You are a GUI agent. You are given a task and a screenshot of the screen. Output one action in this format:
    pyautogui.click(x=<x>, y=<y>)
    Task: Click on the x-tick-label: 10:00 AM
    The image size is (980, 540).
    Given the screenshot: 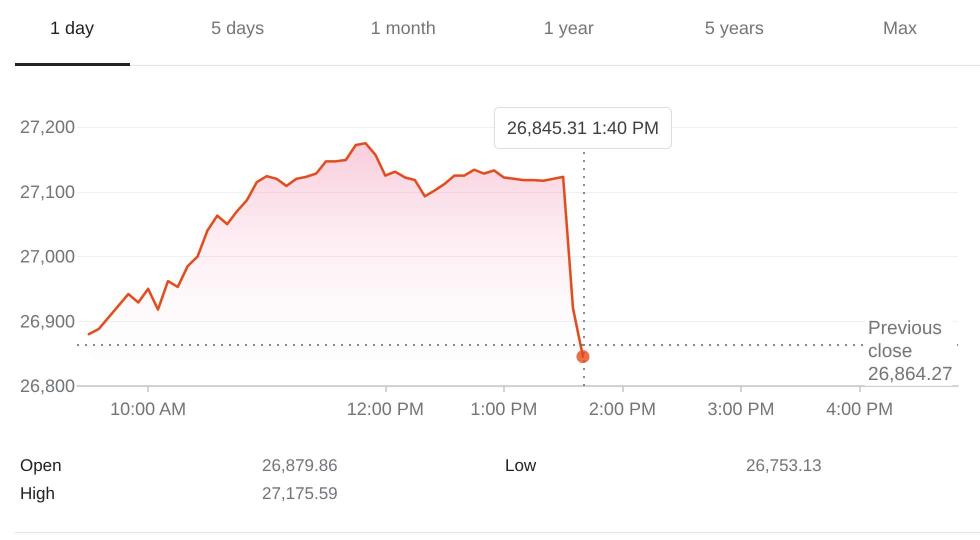 What is the action you would take?
    pyautogui.click(x=148, y=409)
    